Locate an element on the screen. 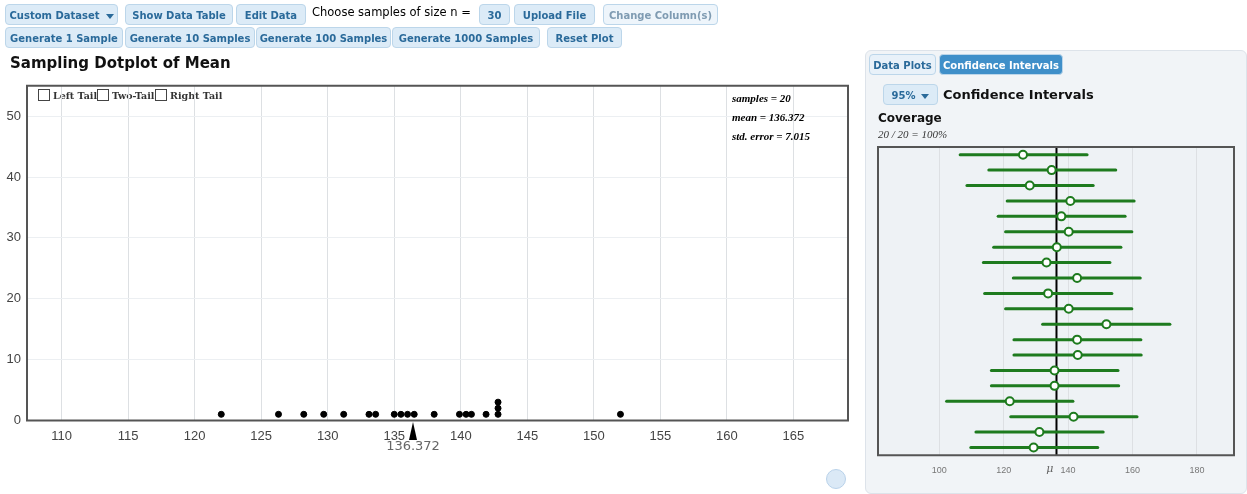  y-tick-label: 40 is located at coordinates (13, 176).